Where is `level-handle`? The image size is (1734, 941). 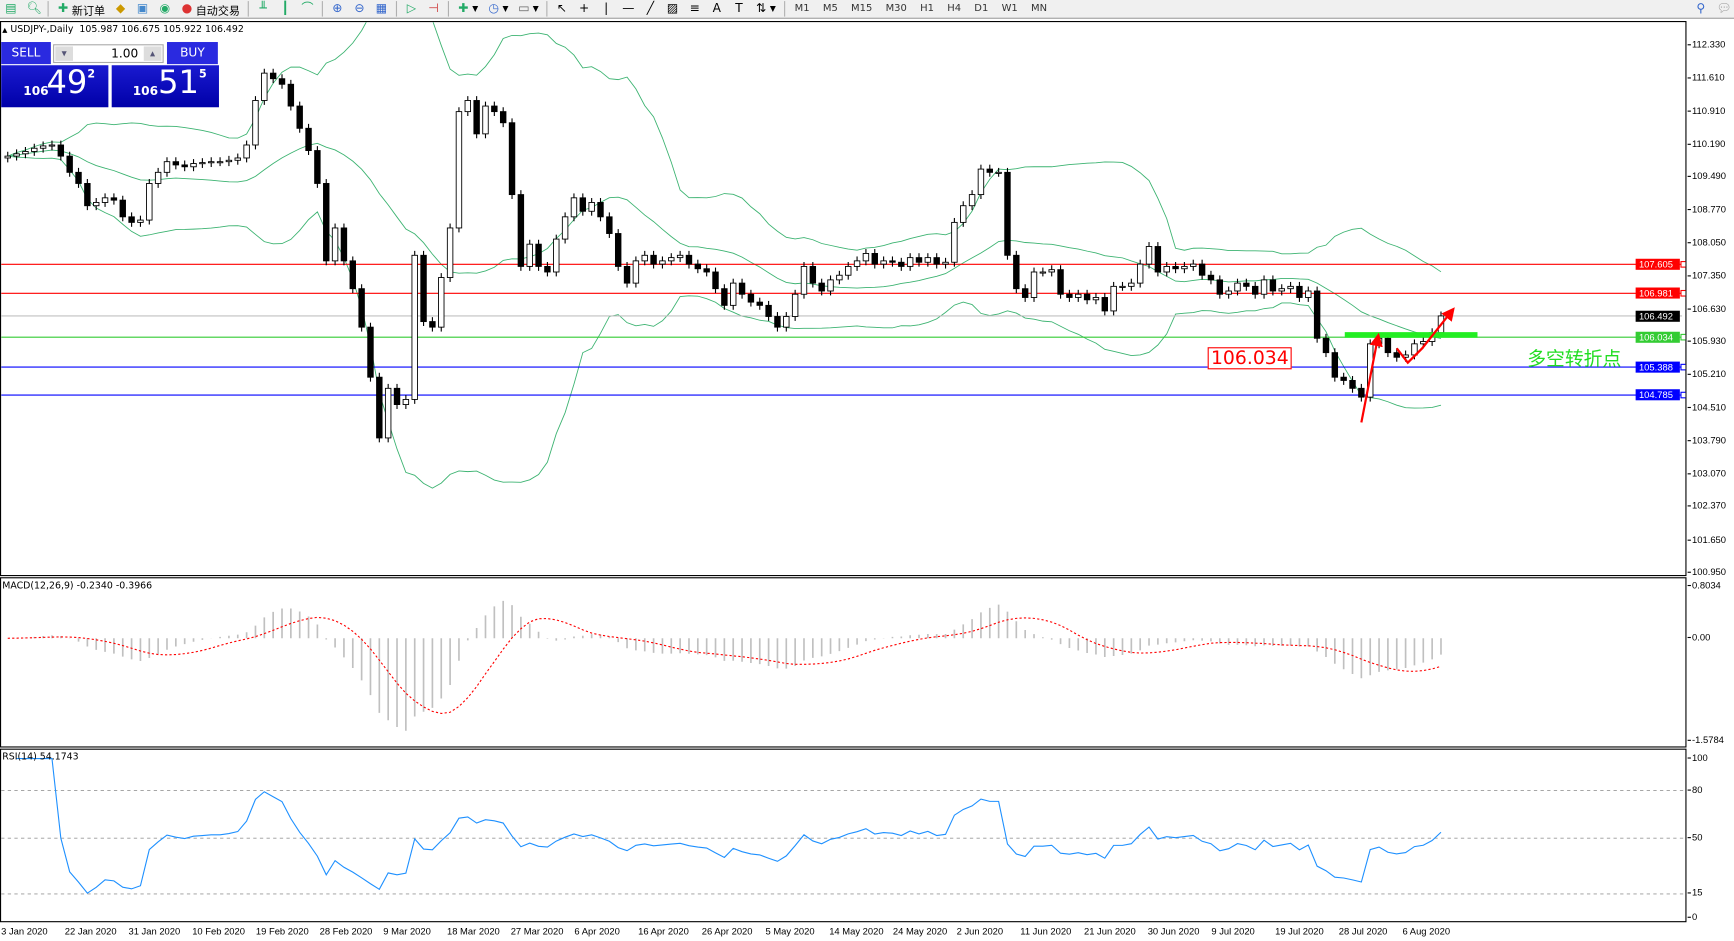
level-handle is located at coordinates (1683, 337).